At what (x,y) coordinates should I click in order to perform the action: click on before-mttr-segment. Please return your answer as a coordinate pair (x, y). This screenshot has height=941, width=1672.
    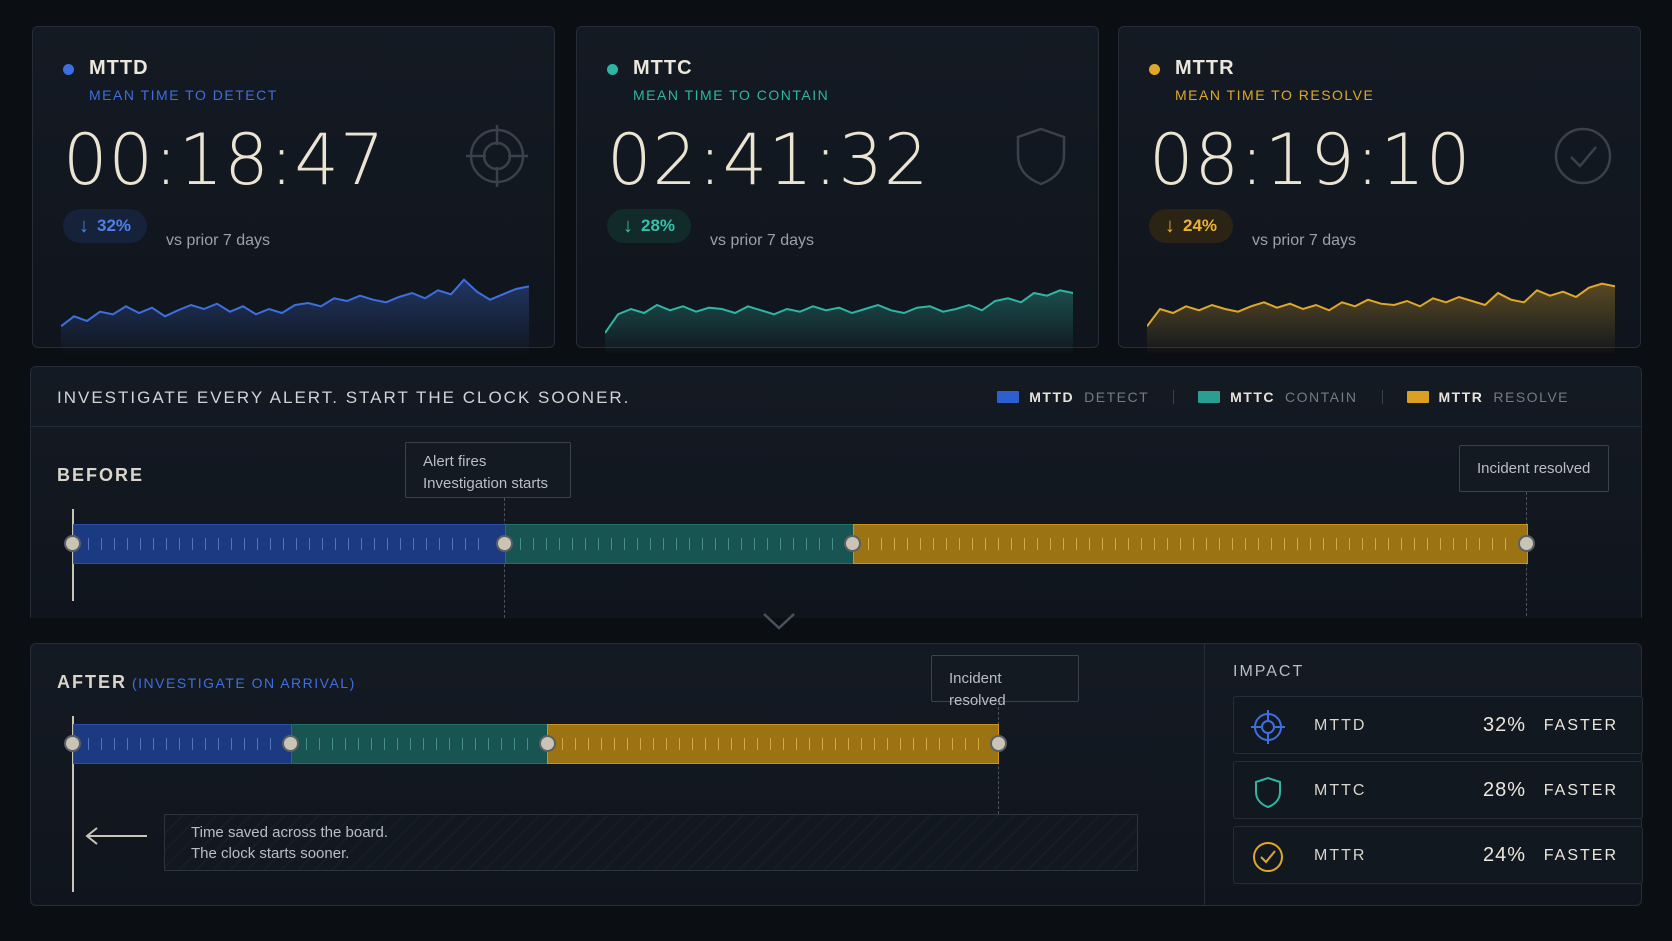
    Looking at the image, I should click on (1190, 544).